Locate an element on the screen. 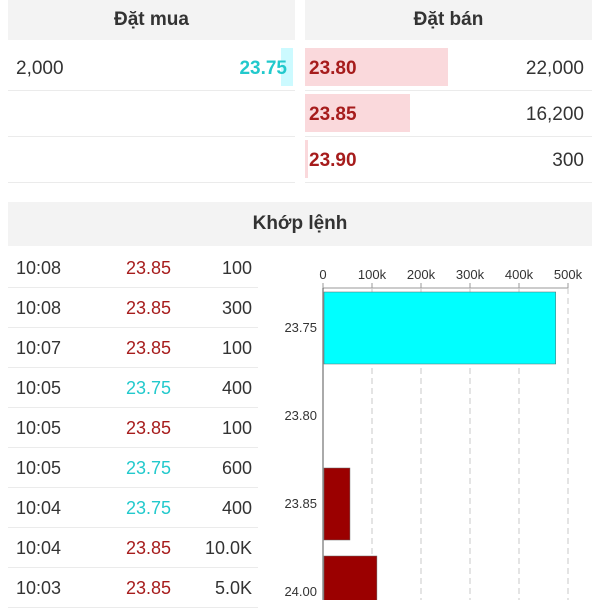 The image size is (600, 608). buy-order-row: 2,000 23.75 is located at coordinates (151, 68).